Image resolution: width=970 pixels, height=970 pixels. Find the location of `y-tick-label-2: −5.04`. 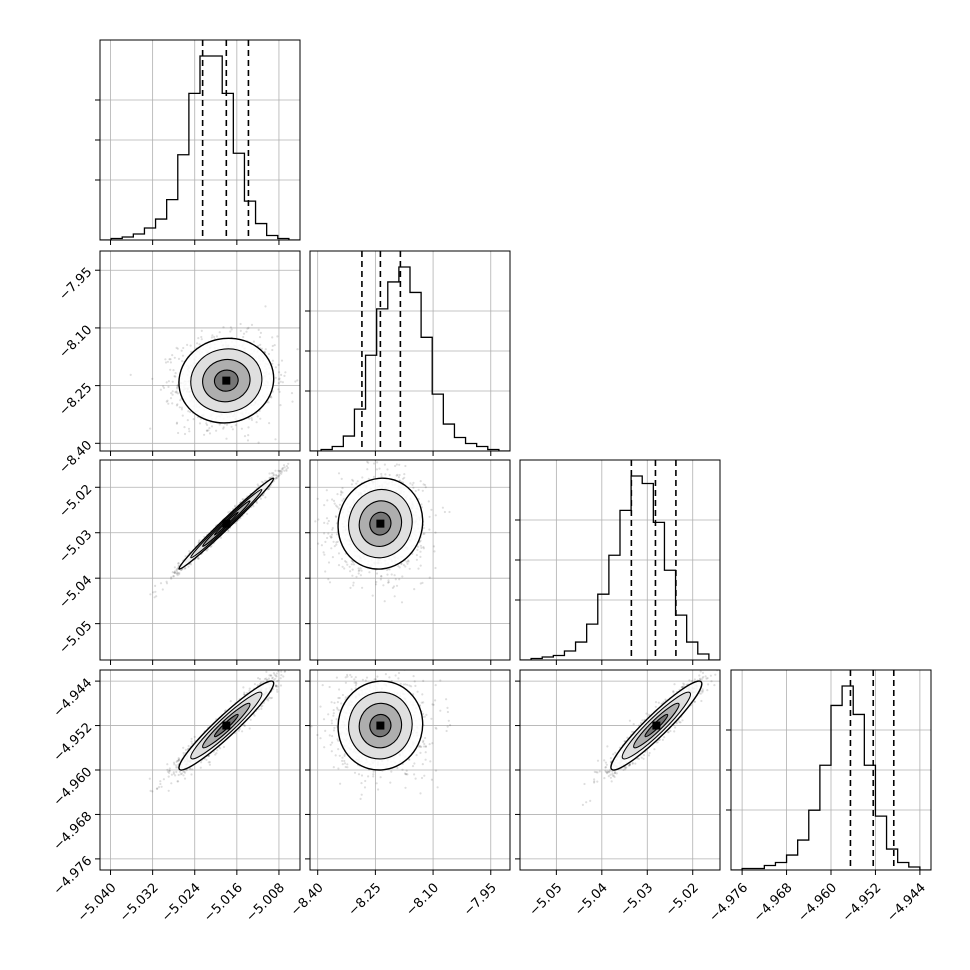

y-tick-label-2: −5.04 is located at coordinates (76, 592).